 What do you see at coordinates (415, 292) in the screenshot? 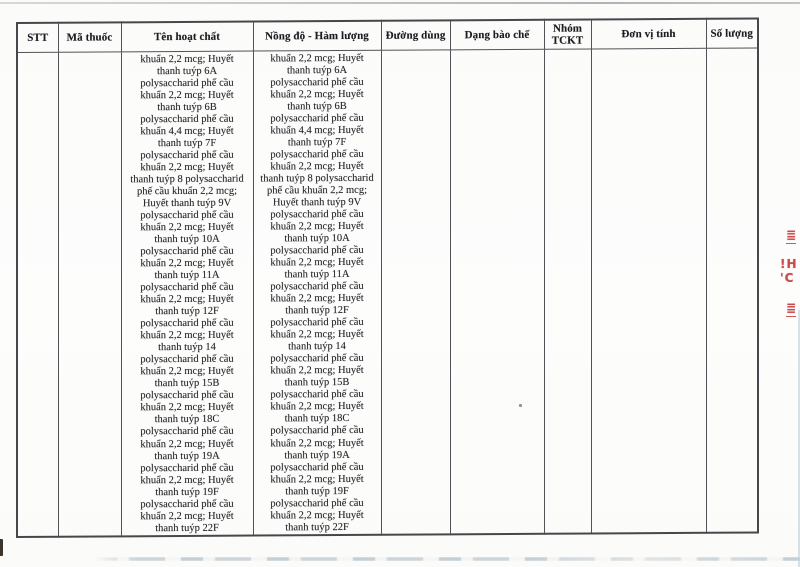
I see `cell-duong-dung` at bounding box center [415, 292].